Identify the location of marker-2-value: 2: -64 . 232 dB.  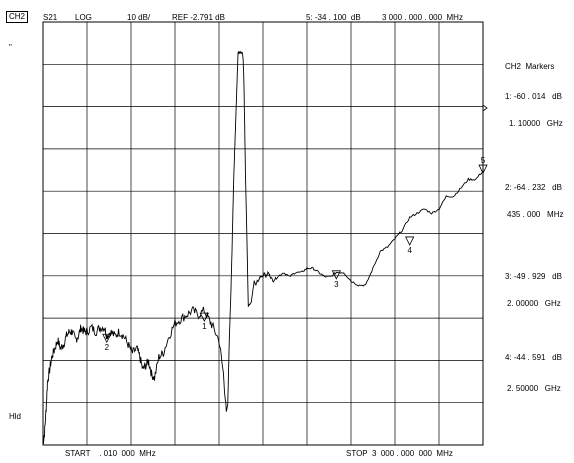
(533, 187).